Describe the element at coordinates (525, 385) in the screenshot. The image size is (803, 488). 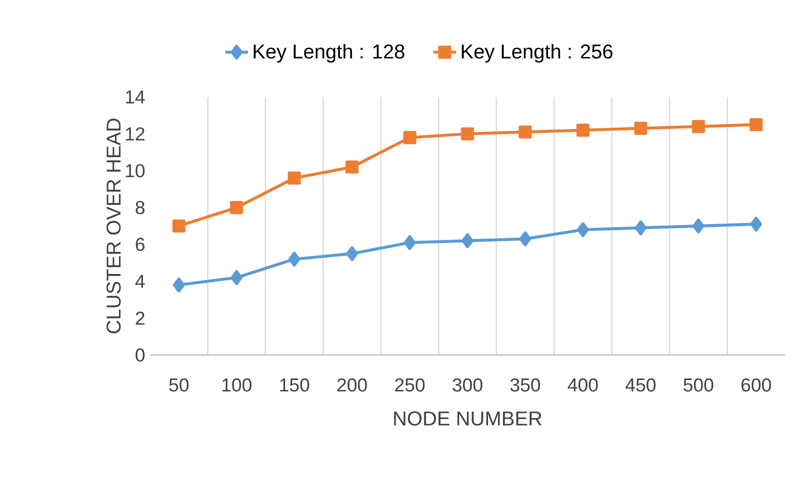
I see `x-tick-label: 350` at that location.